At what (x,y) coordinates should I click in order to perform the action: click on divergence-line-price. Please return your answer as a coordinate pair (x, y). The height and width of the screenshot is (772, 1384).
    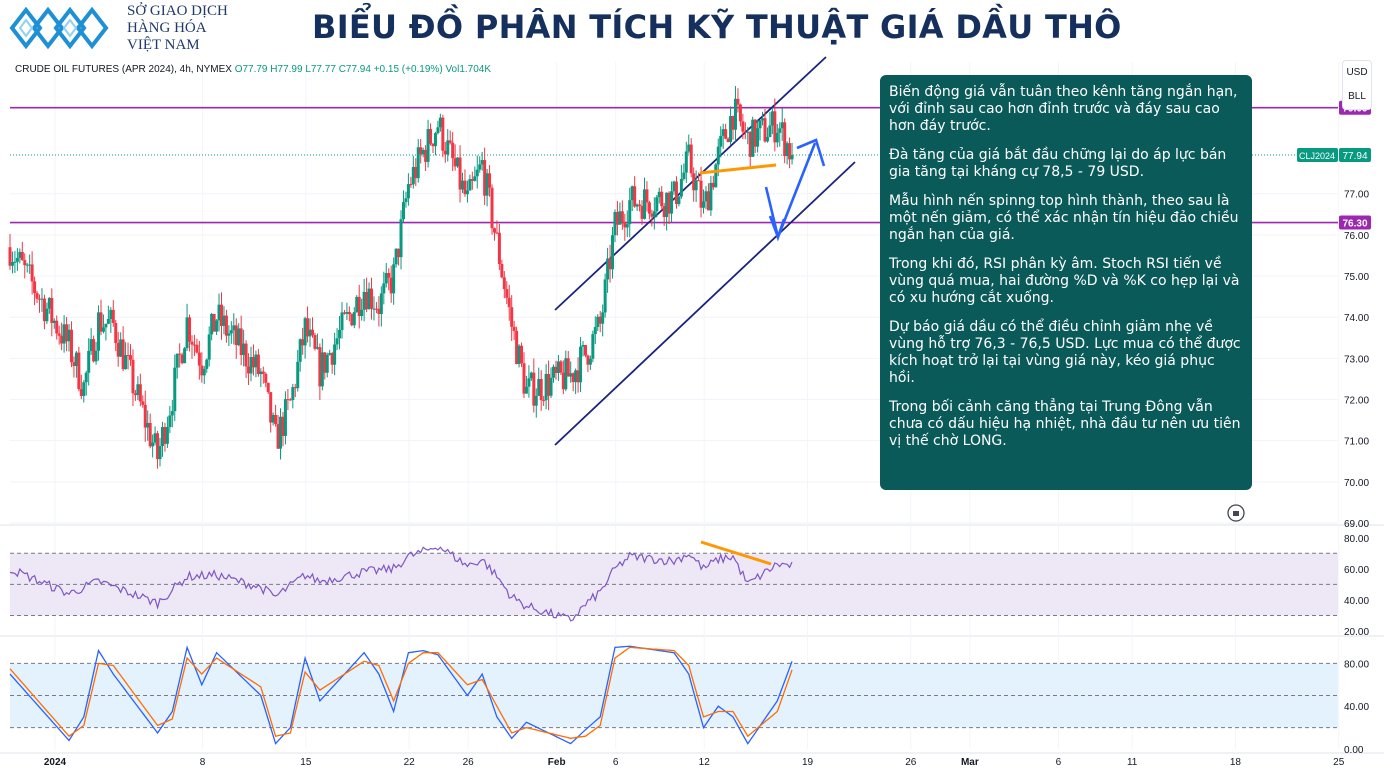
    Looking at the image, I should click on (738, 169).